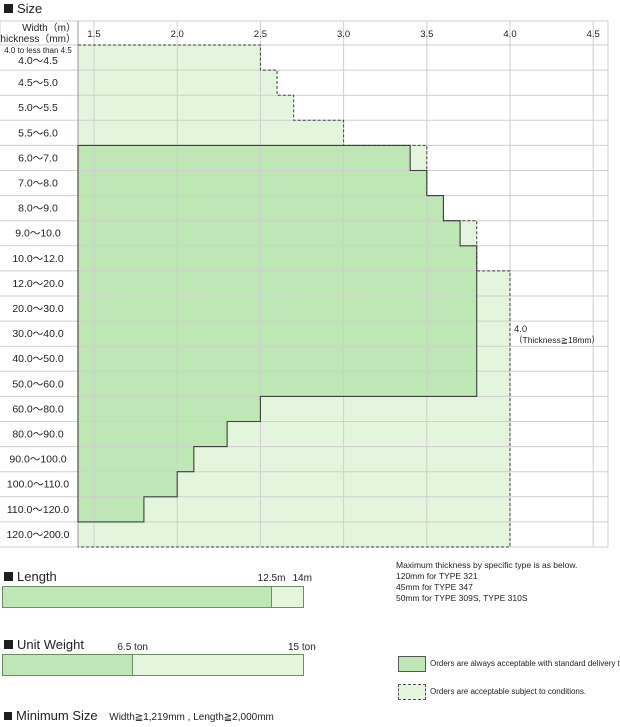  Describe the element at coordinates (50, 644) in the screenshot. I see `unit-weight-title-text: Unit Weight` at that location.